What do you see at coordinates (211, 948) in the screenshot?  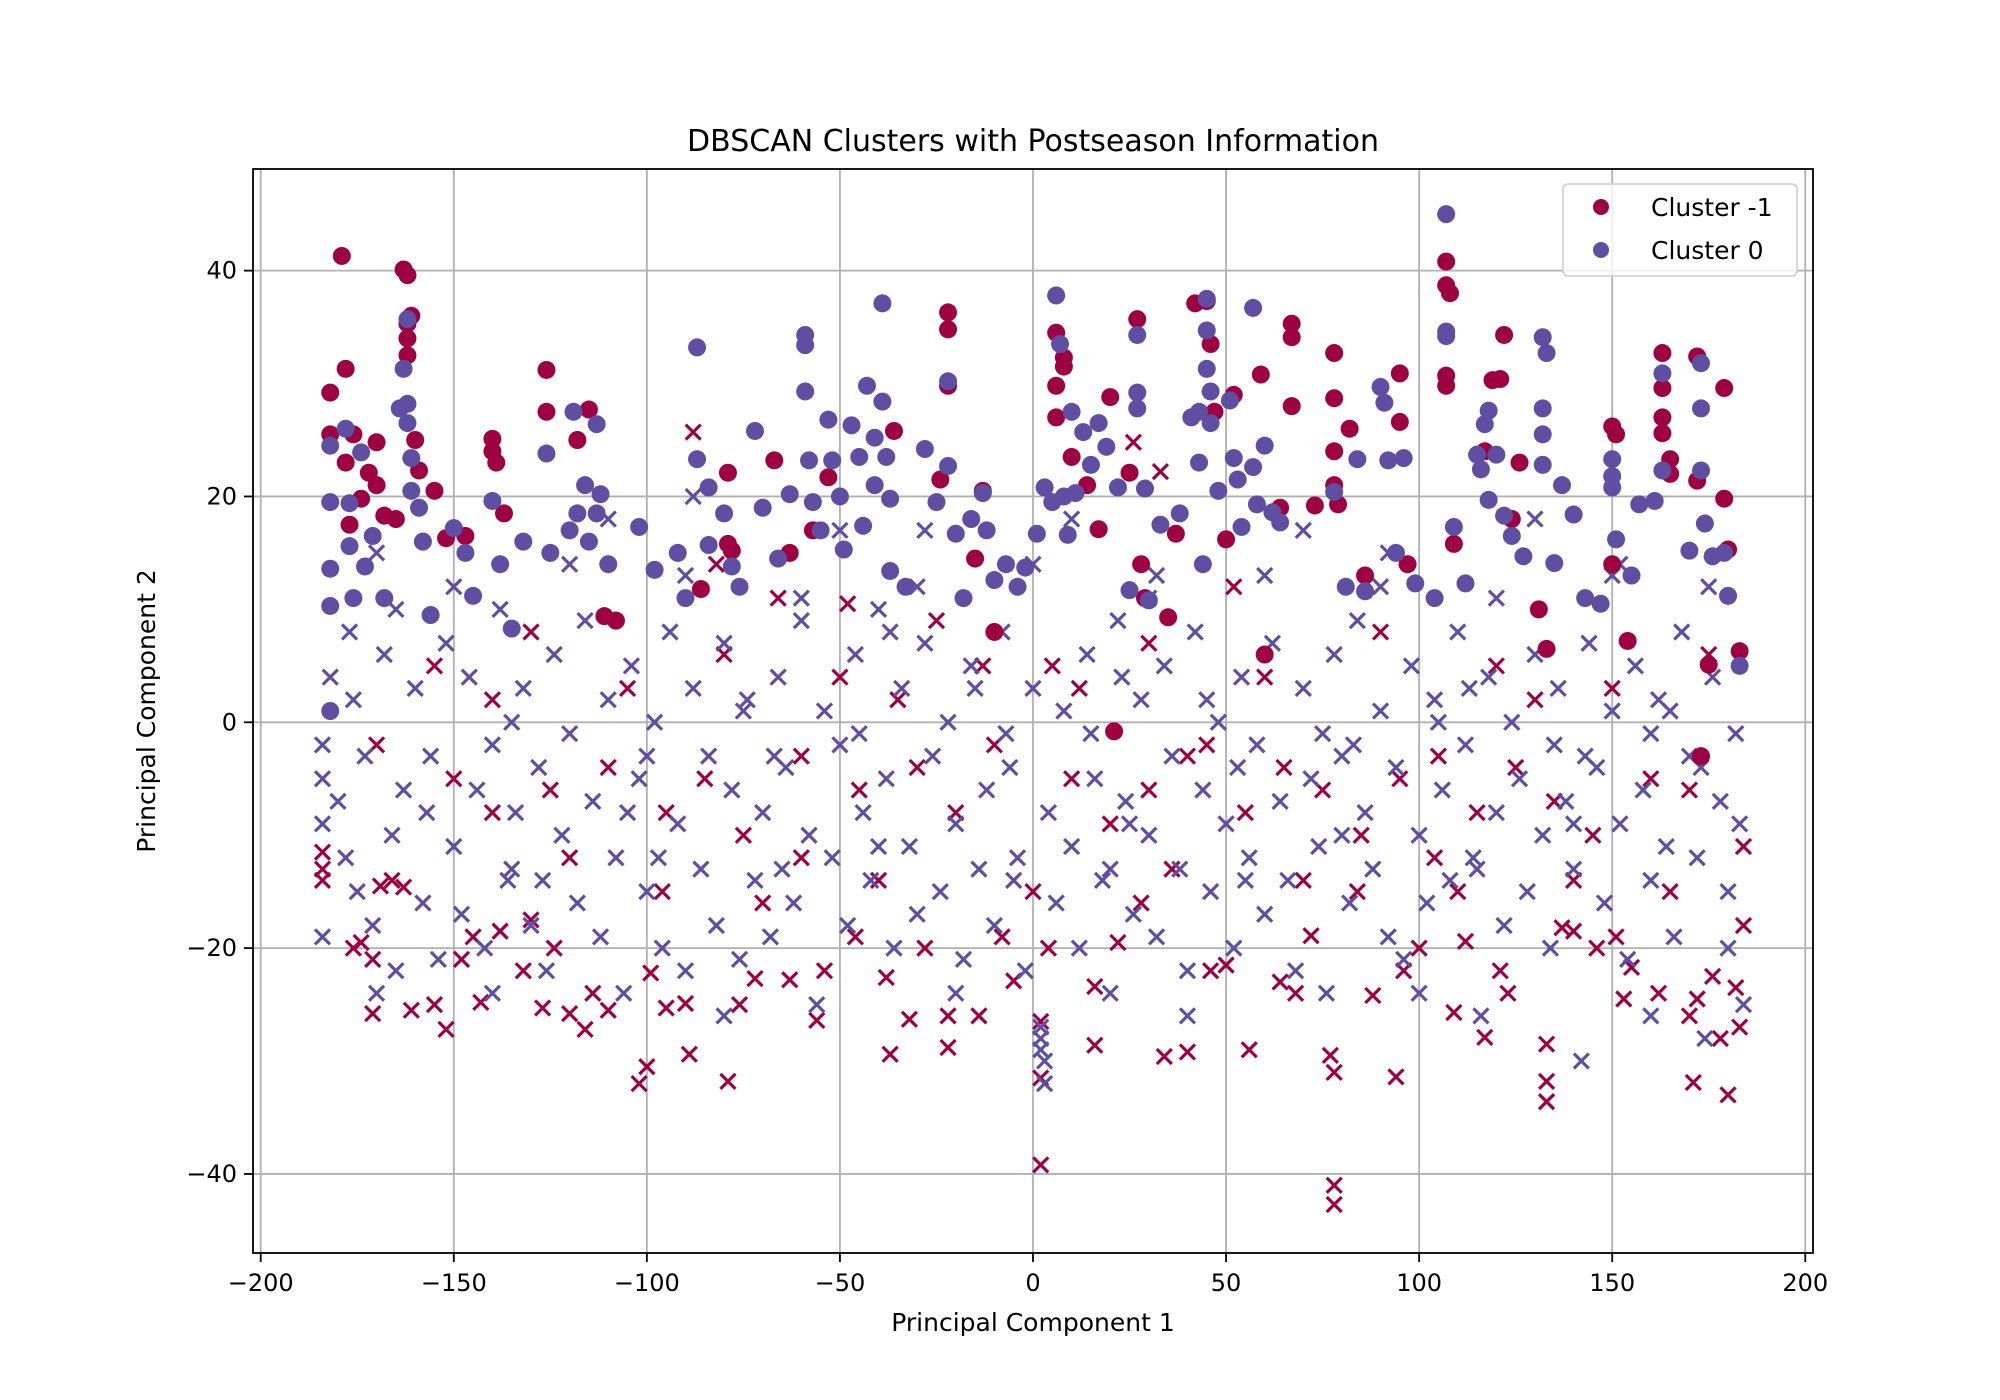 I see `y-tick-label: −20` at bounding box center [211, 948].